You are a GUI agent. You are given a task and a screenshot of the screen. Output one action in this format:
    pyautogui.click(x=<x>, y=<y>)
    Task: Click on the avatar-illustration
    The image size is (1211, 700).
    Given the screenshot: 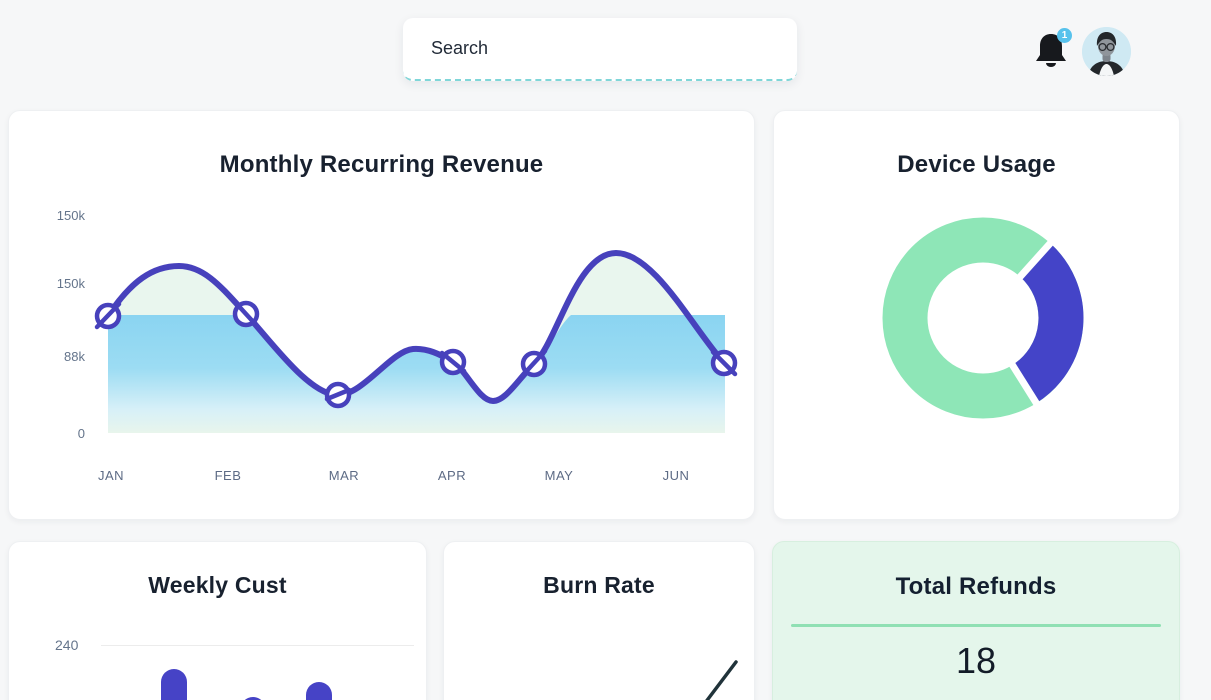 What is the action you would take?
    pyautogui.click(x=1106, y=51)
    